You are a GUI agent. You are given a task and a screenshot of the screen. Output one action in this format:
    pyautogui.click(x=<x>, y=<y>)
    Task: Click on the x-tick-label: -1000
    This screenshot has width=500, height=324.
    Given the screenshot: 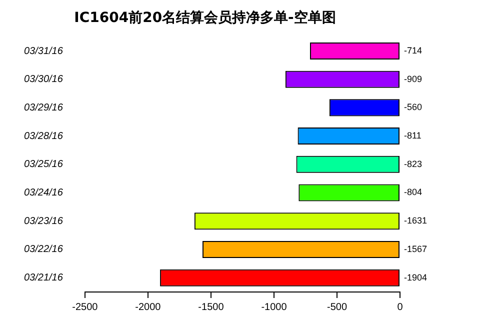 What is the action you would take?
    pyautogui.click(x=274, y=307)
    